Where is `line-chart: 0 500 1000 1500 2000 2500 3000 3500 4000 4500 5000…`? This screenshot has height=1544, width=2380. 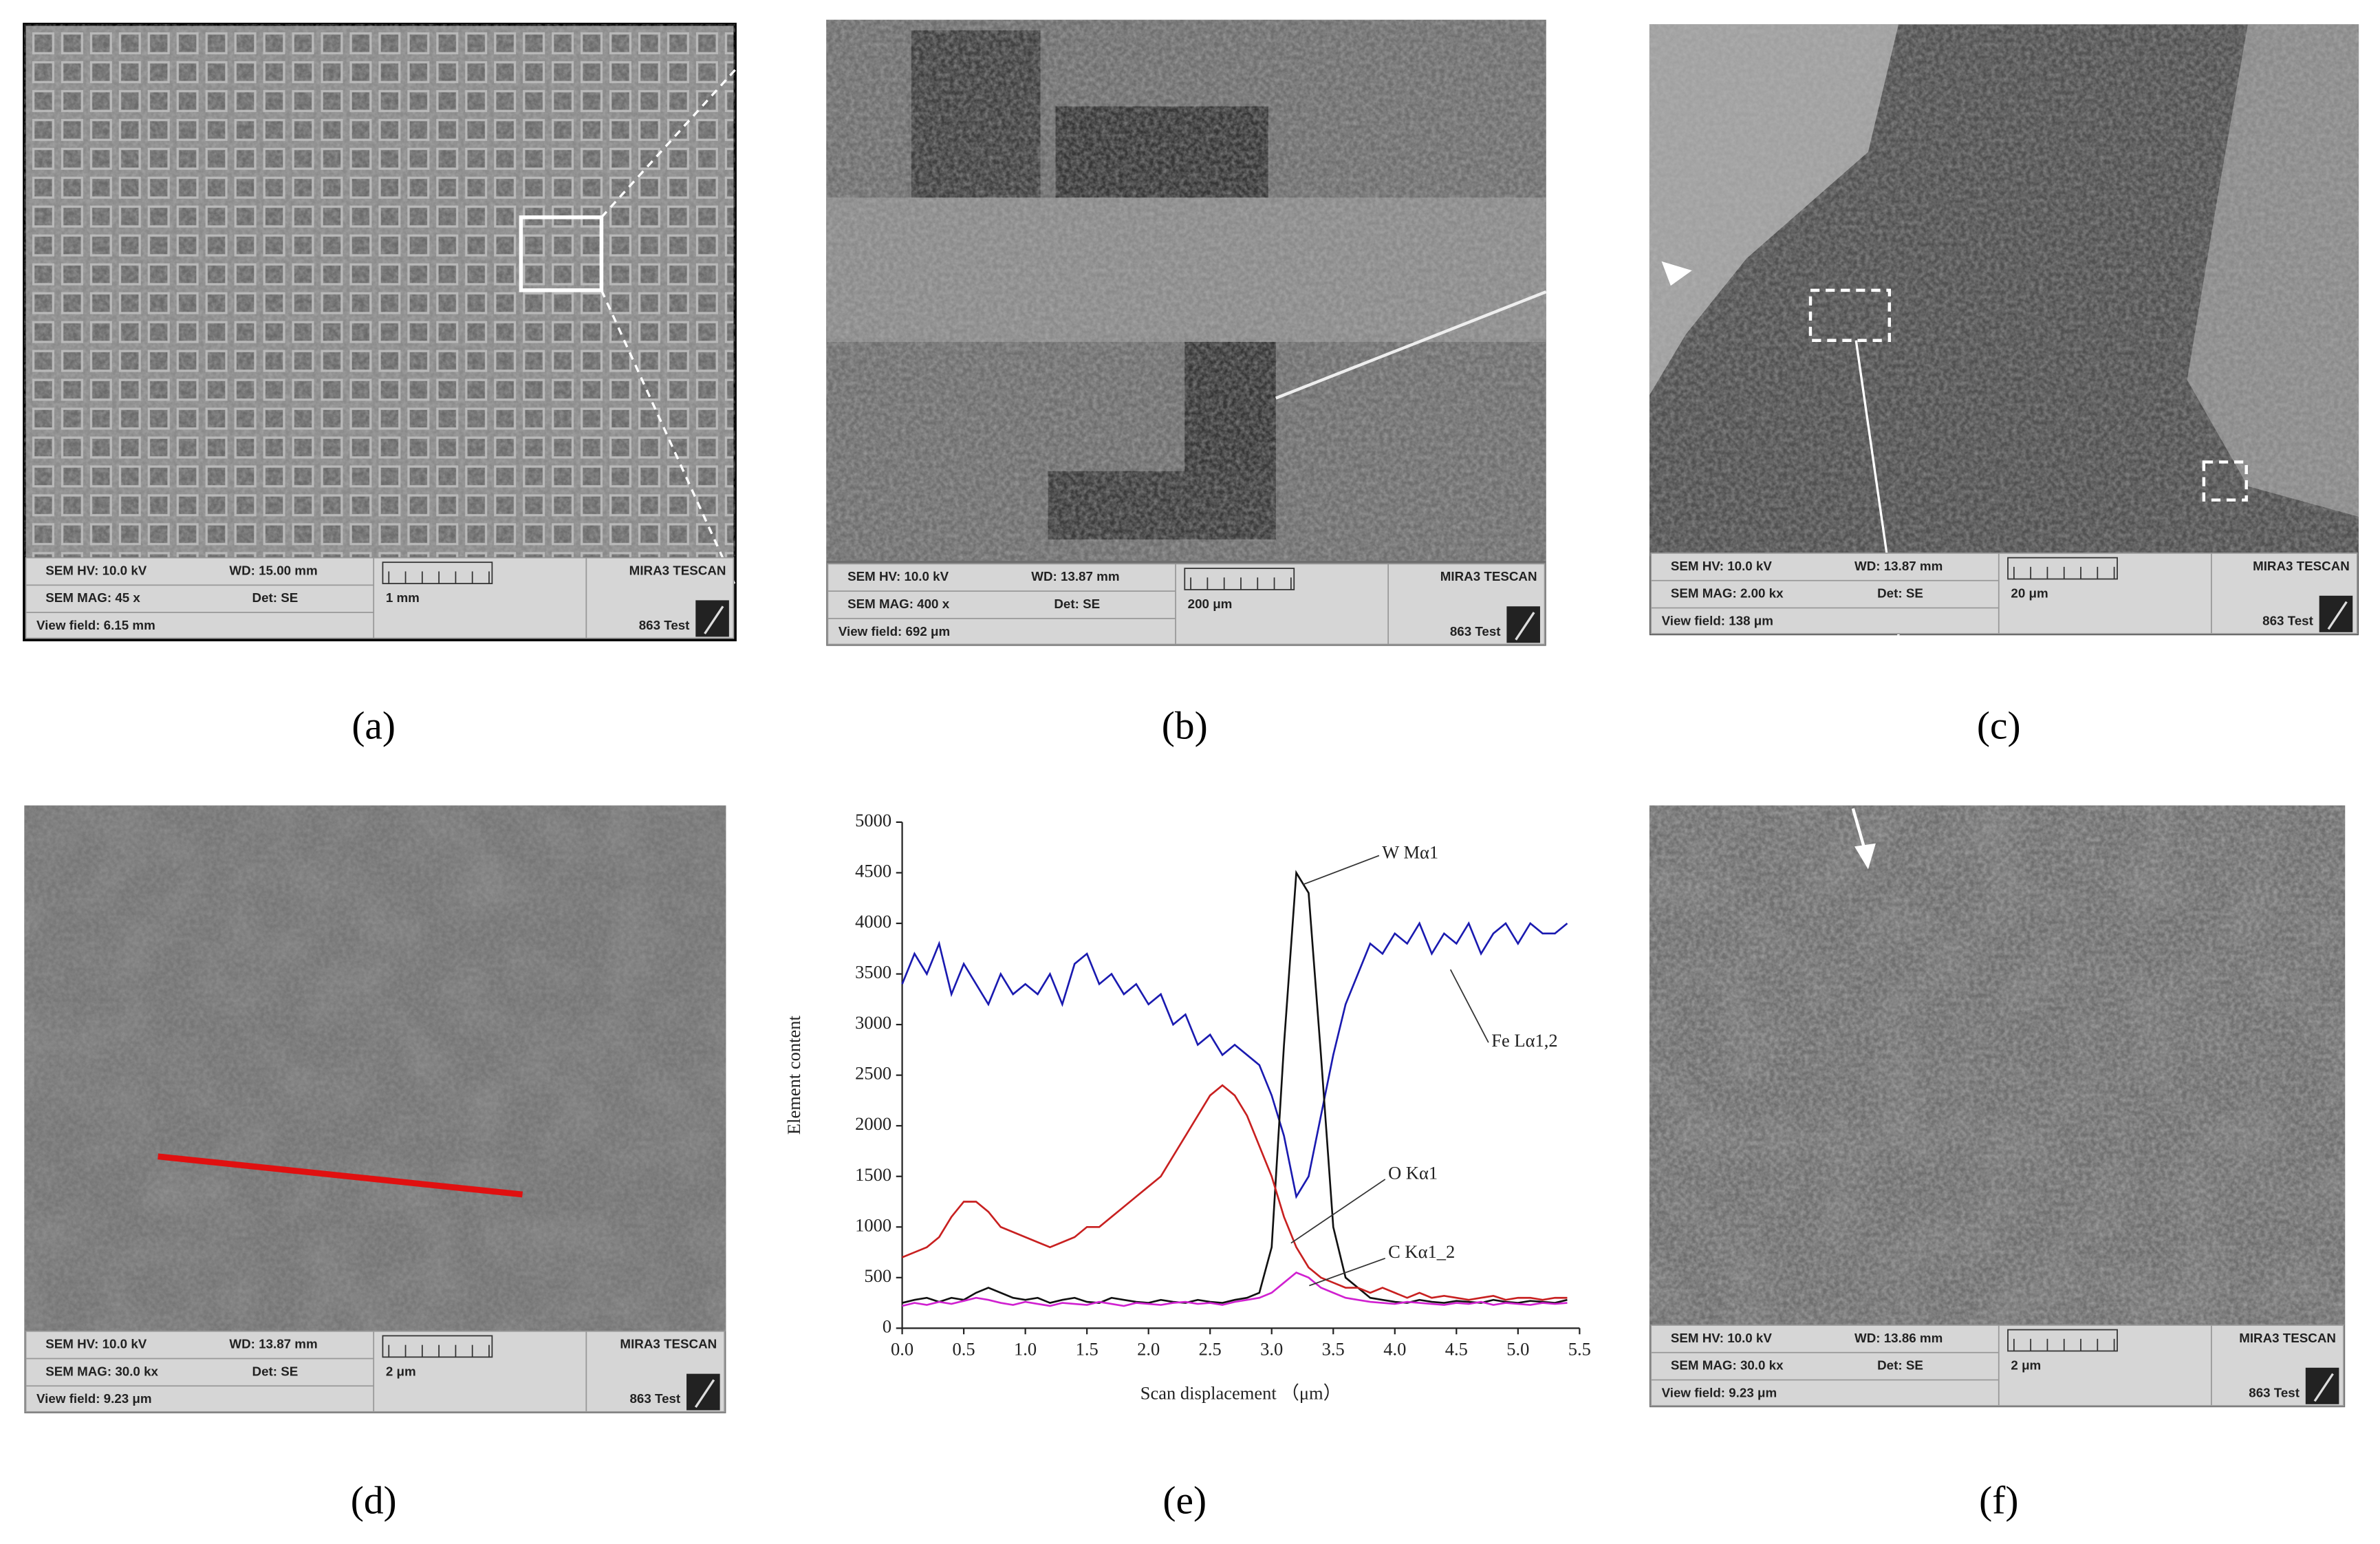
line-chart: 0 500 1000 1500 2000 2500 3000 3500 4000 4500 5000… is located at coordinates (1187, 1107).